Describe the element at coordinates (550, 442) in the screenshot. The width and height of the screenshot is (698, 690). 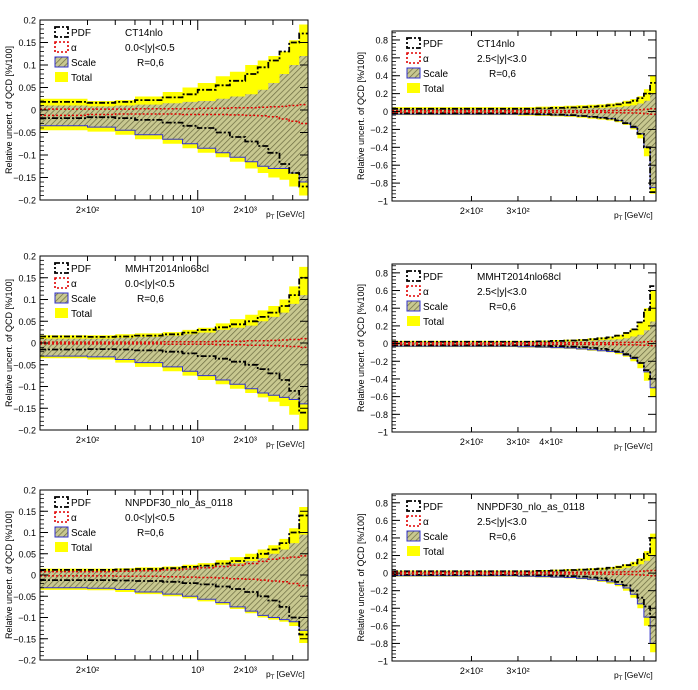
I see `x-tick-label: 4×10²` at that location.